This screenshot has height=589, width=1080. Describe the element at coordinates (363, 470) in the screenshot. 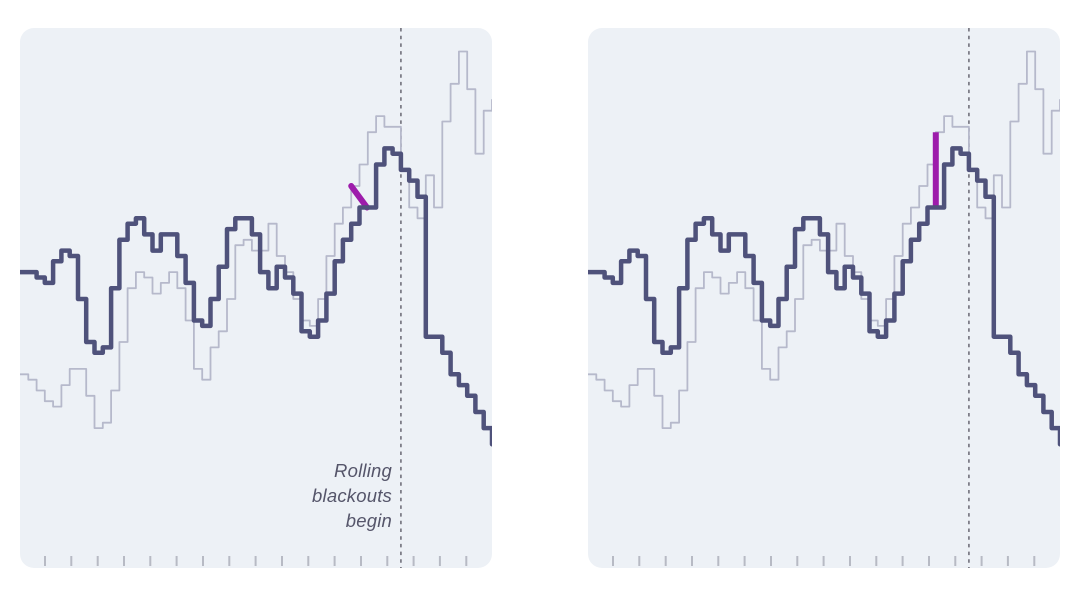

I see `annotation-line-1: Rolling` at that location.